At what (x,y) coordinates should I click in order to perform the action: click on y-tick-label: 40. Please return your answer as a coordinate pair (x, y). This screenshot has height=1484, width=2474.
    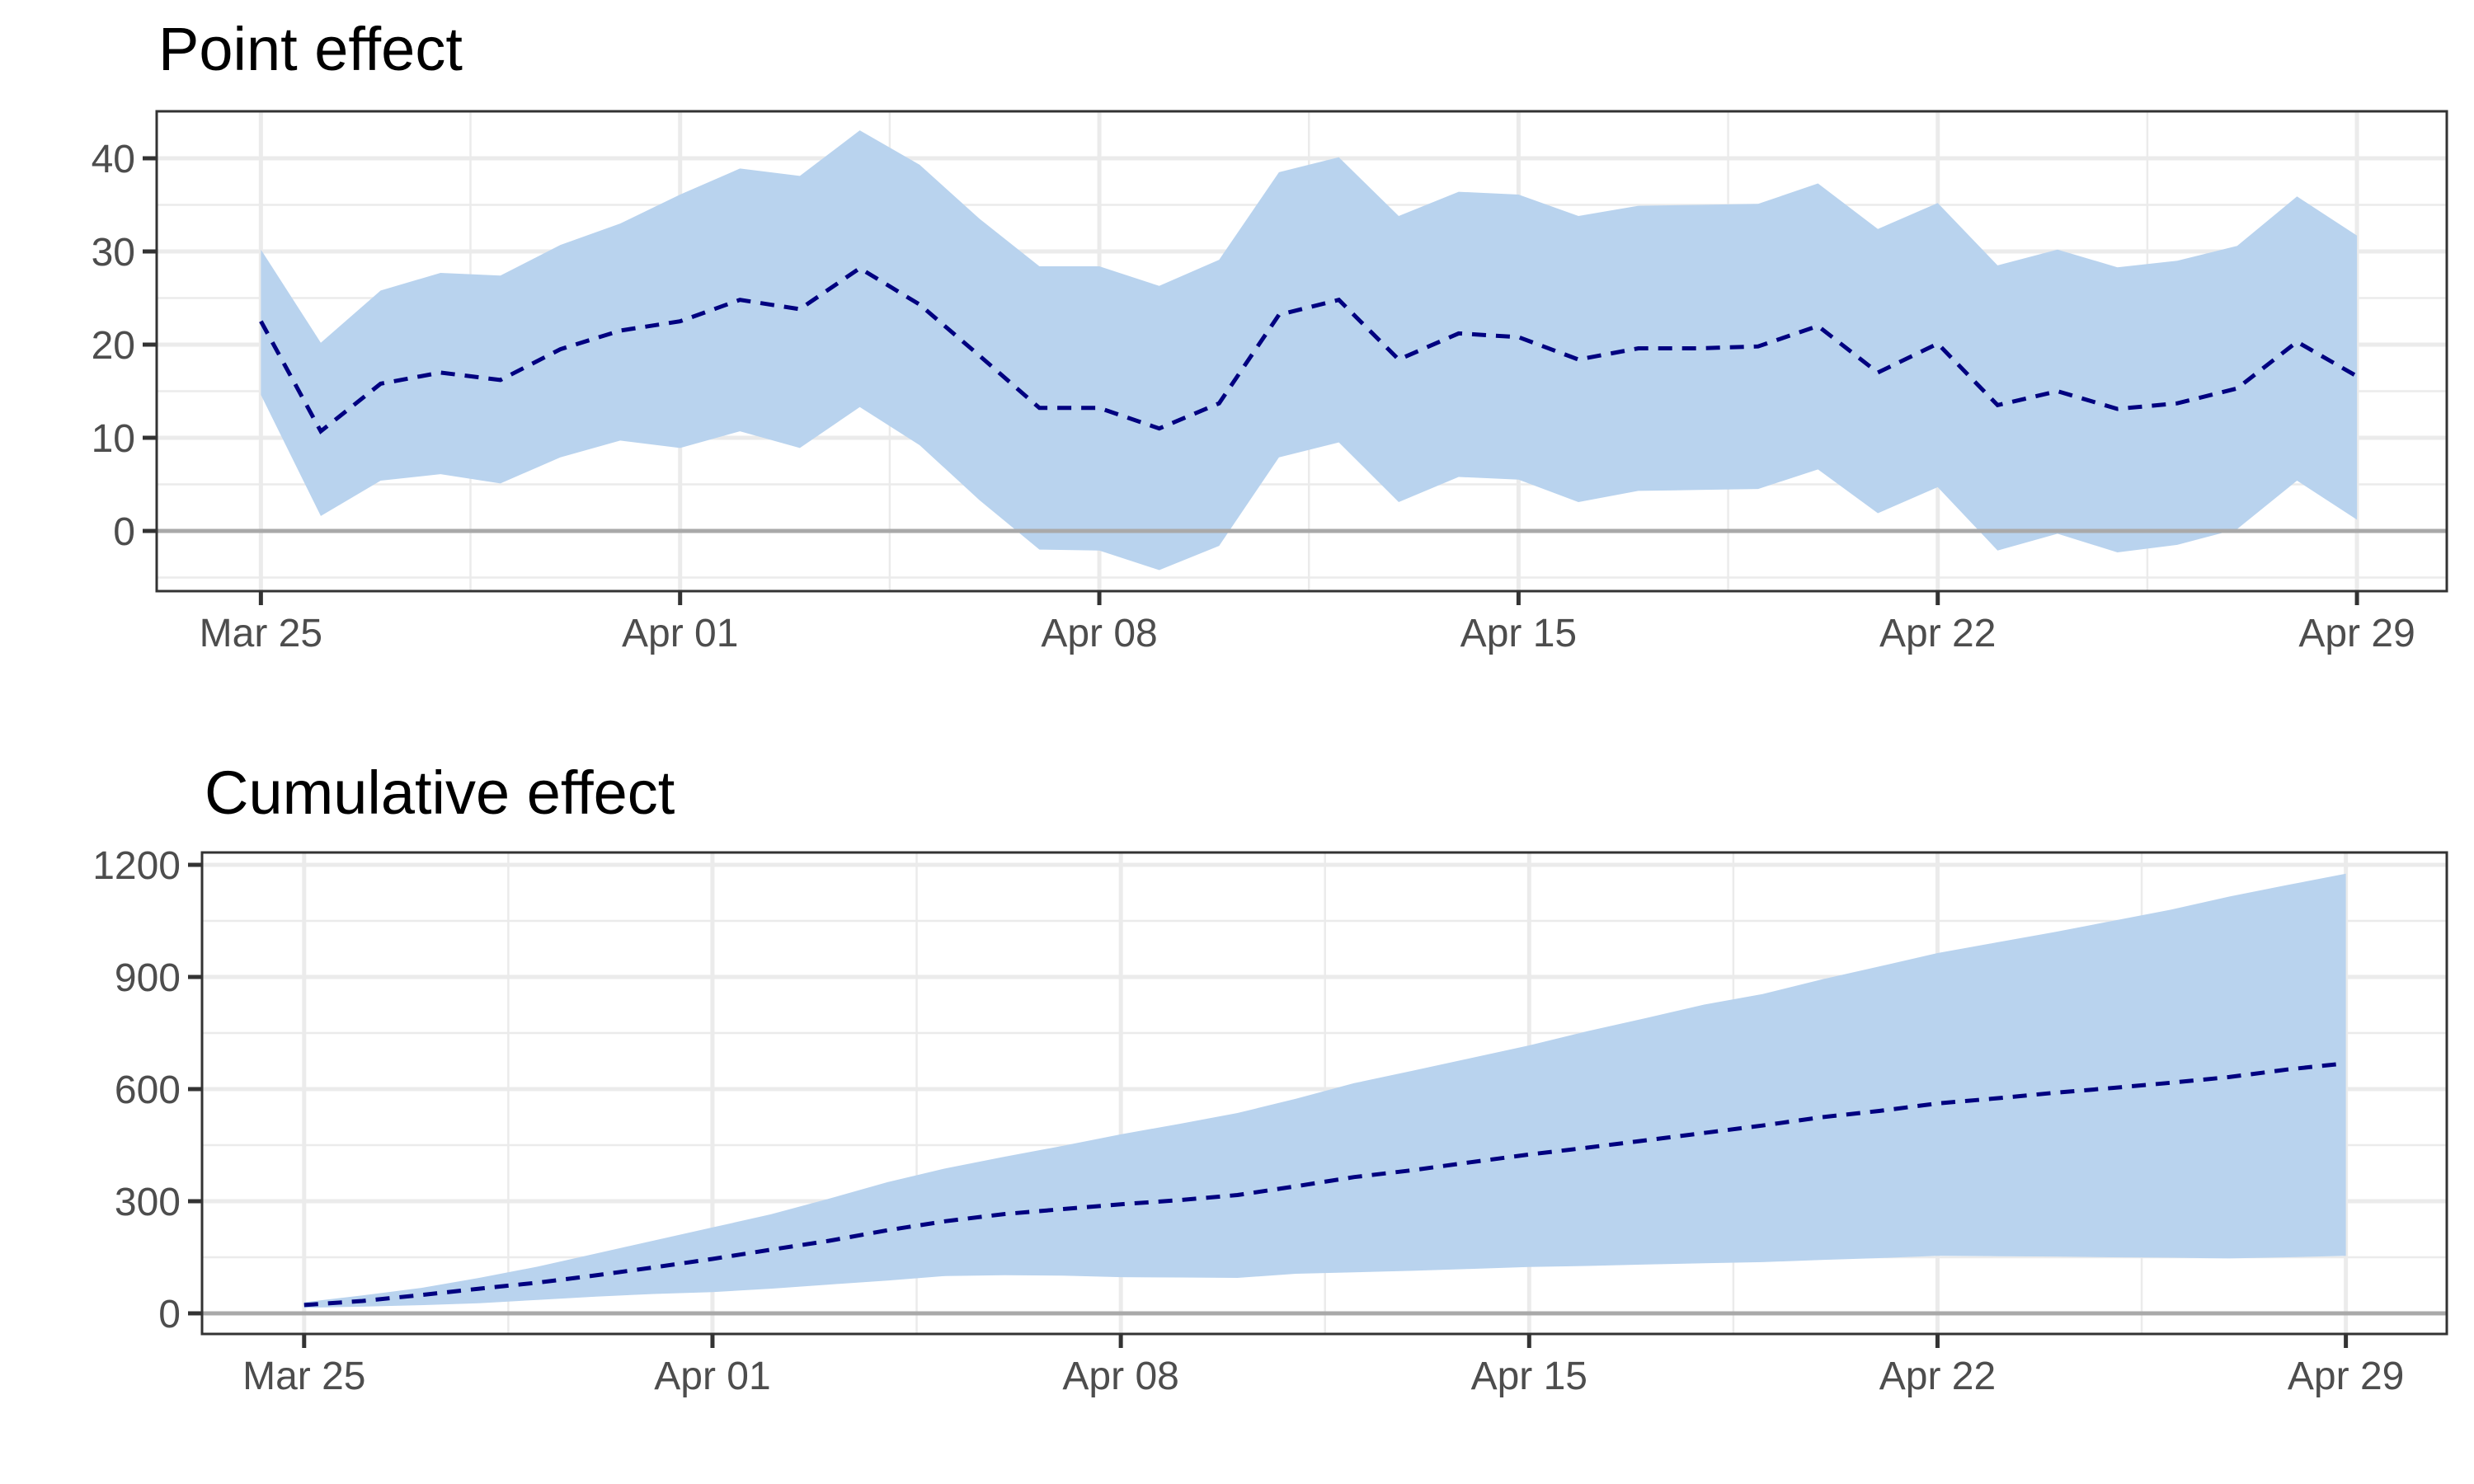
    Looking at the image, I should click on (113, 159).